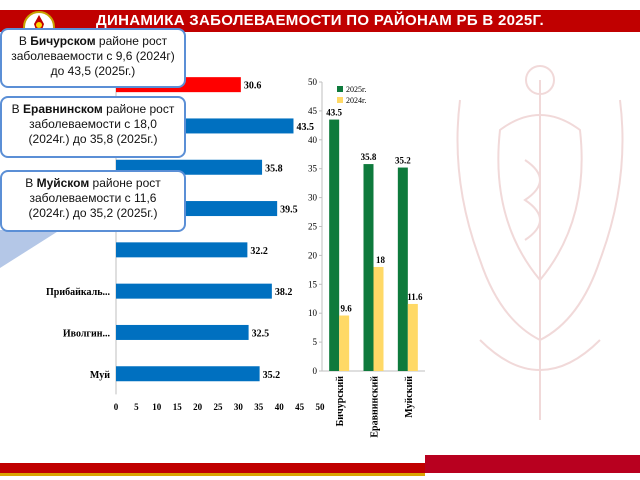  What do you see at coordinates (63, 183) in the screenshot?
I see `callout-district: Муйском` at bounding box center [63, 183].